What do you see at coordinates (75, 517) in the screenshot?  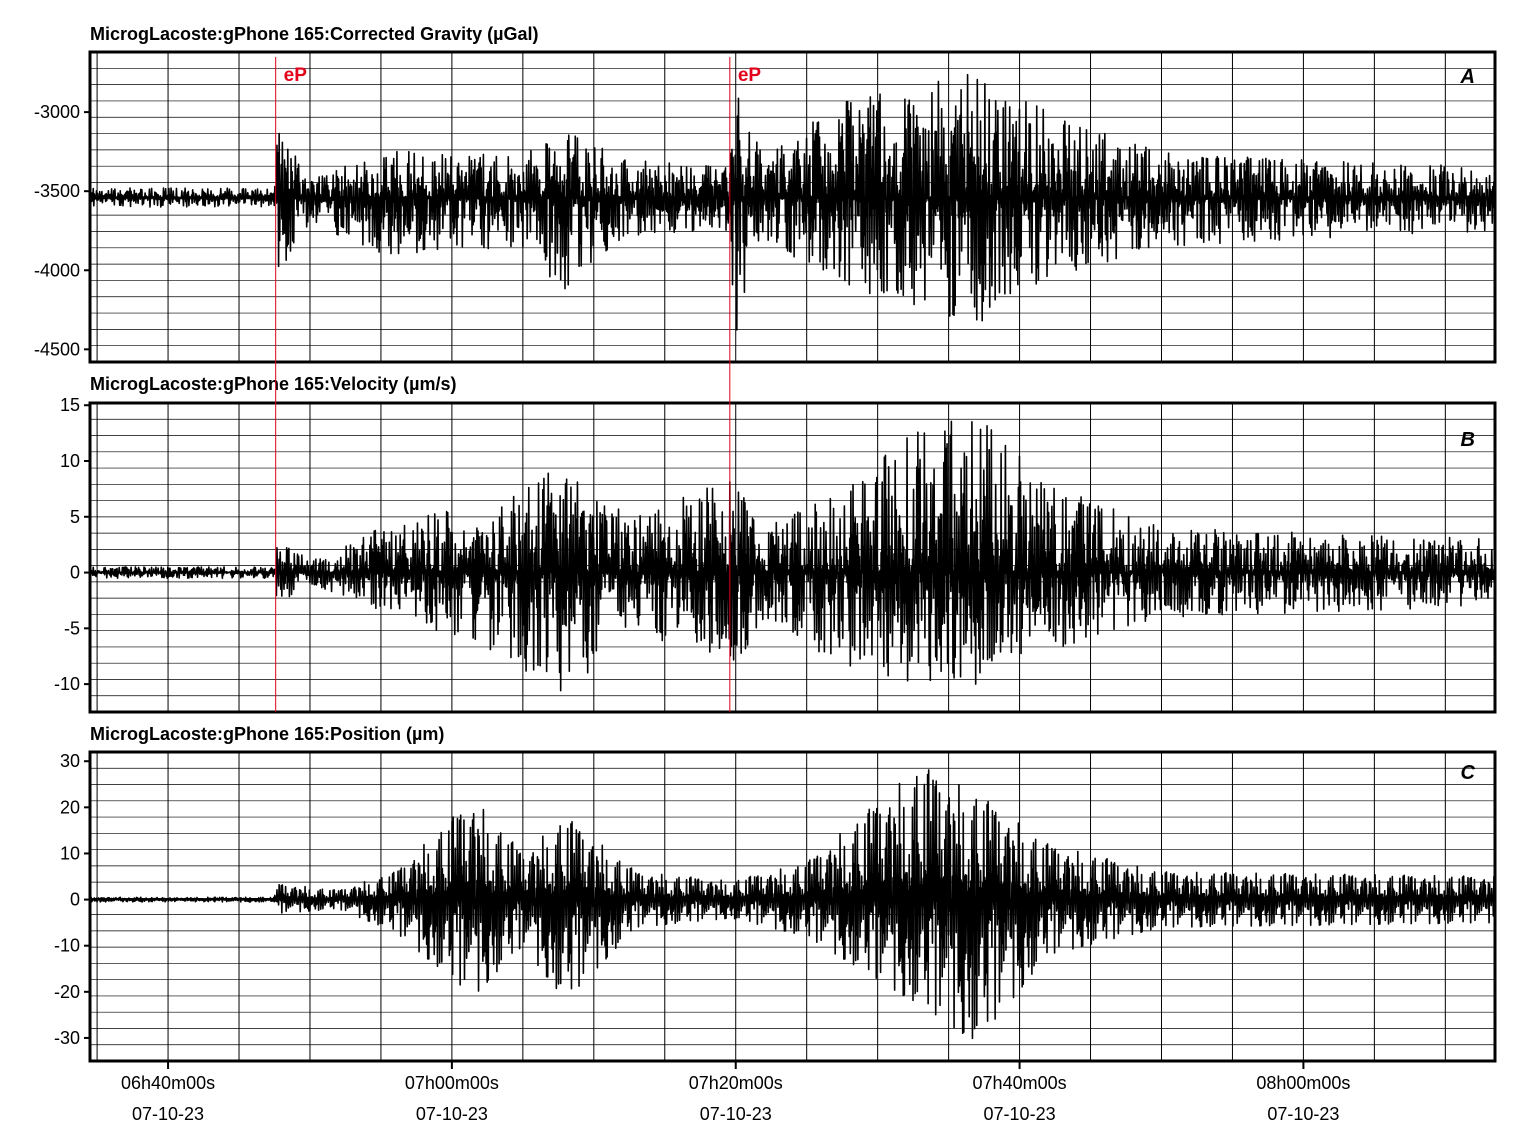 I see `y-tick-label: 5` at bounding box center [75, 517].